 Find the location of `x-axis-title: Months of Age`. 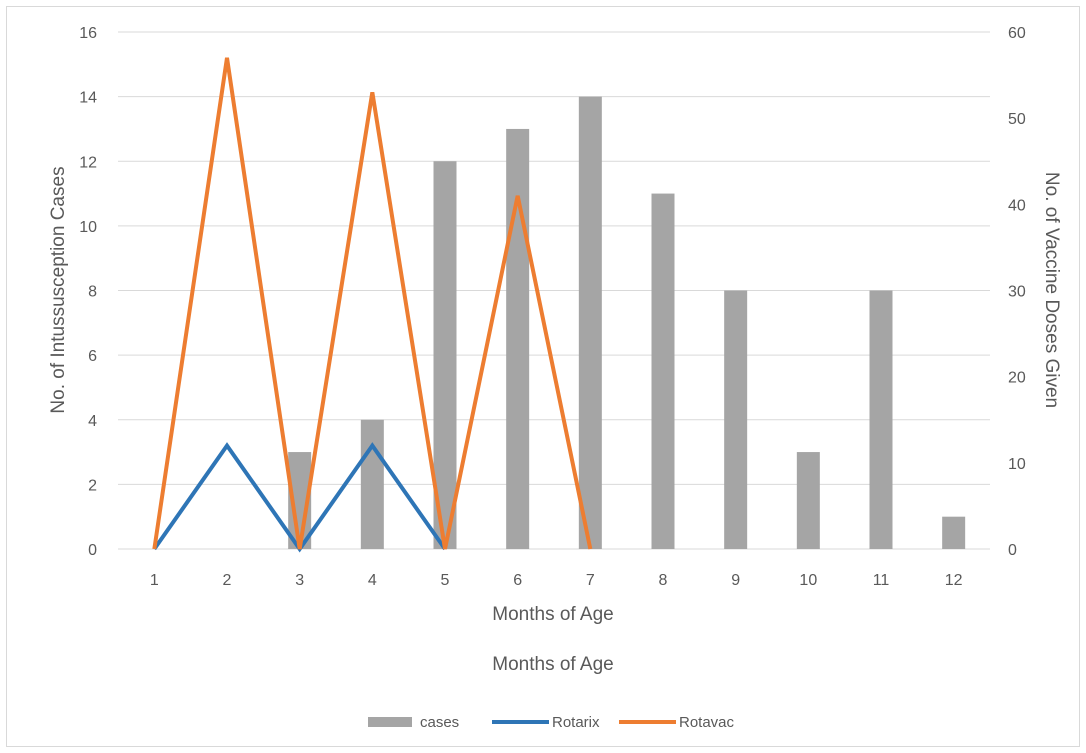

x-axis-title: Months of Age is located at coordinates (552, 614).